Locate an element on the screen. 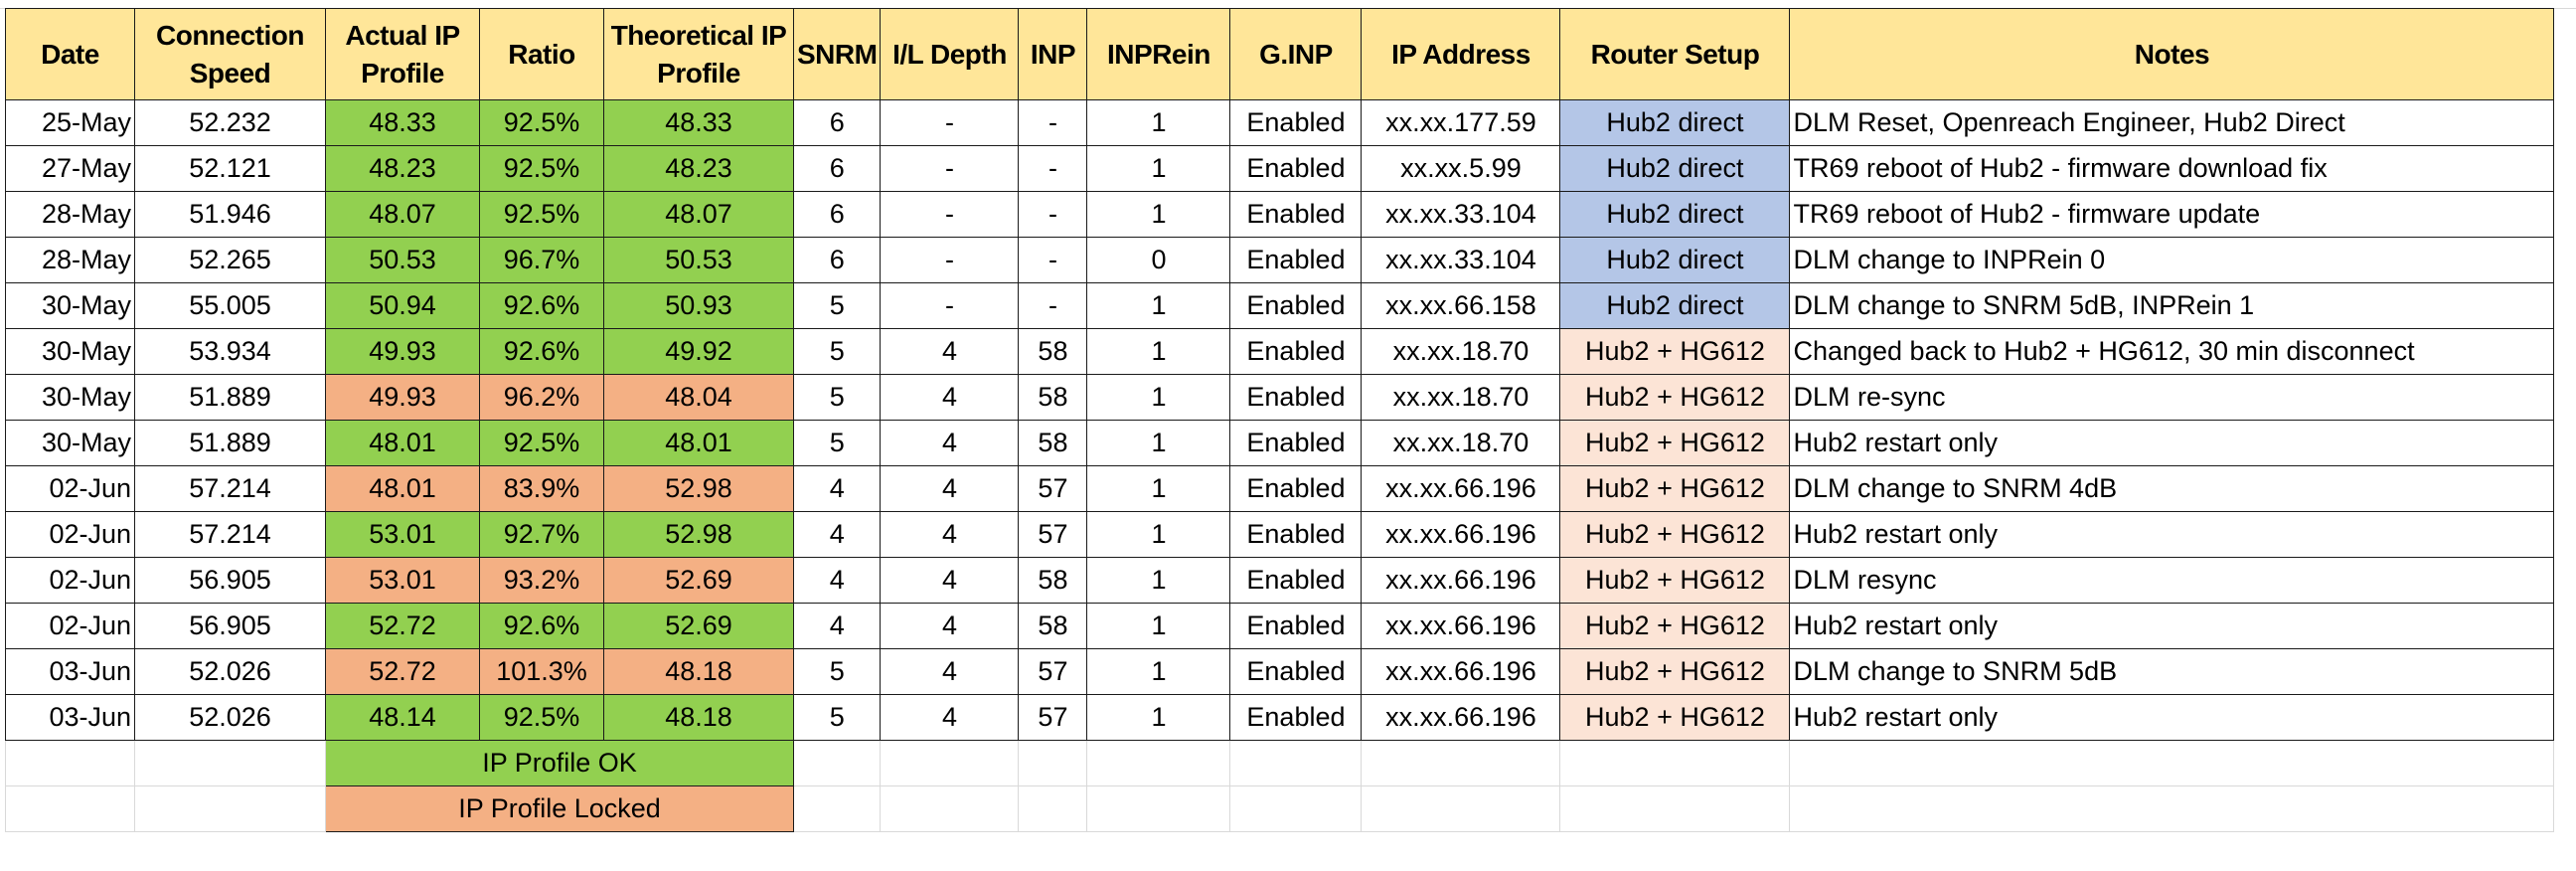  cell-date: 28-May is located at coordinates (70, 214).